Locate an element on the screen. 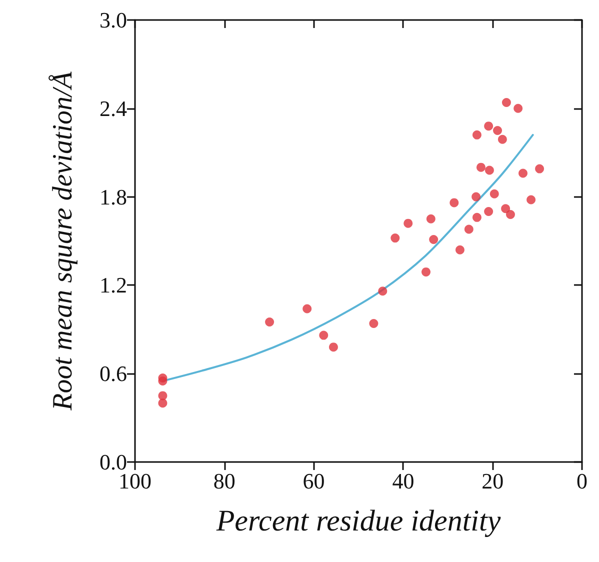 The height and width of the screenshot is (562, 599). y-tick-label: 2.4 is located at coordinates (113, 108).